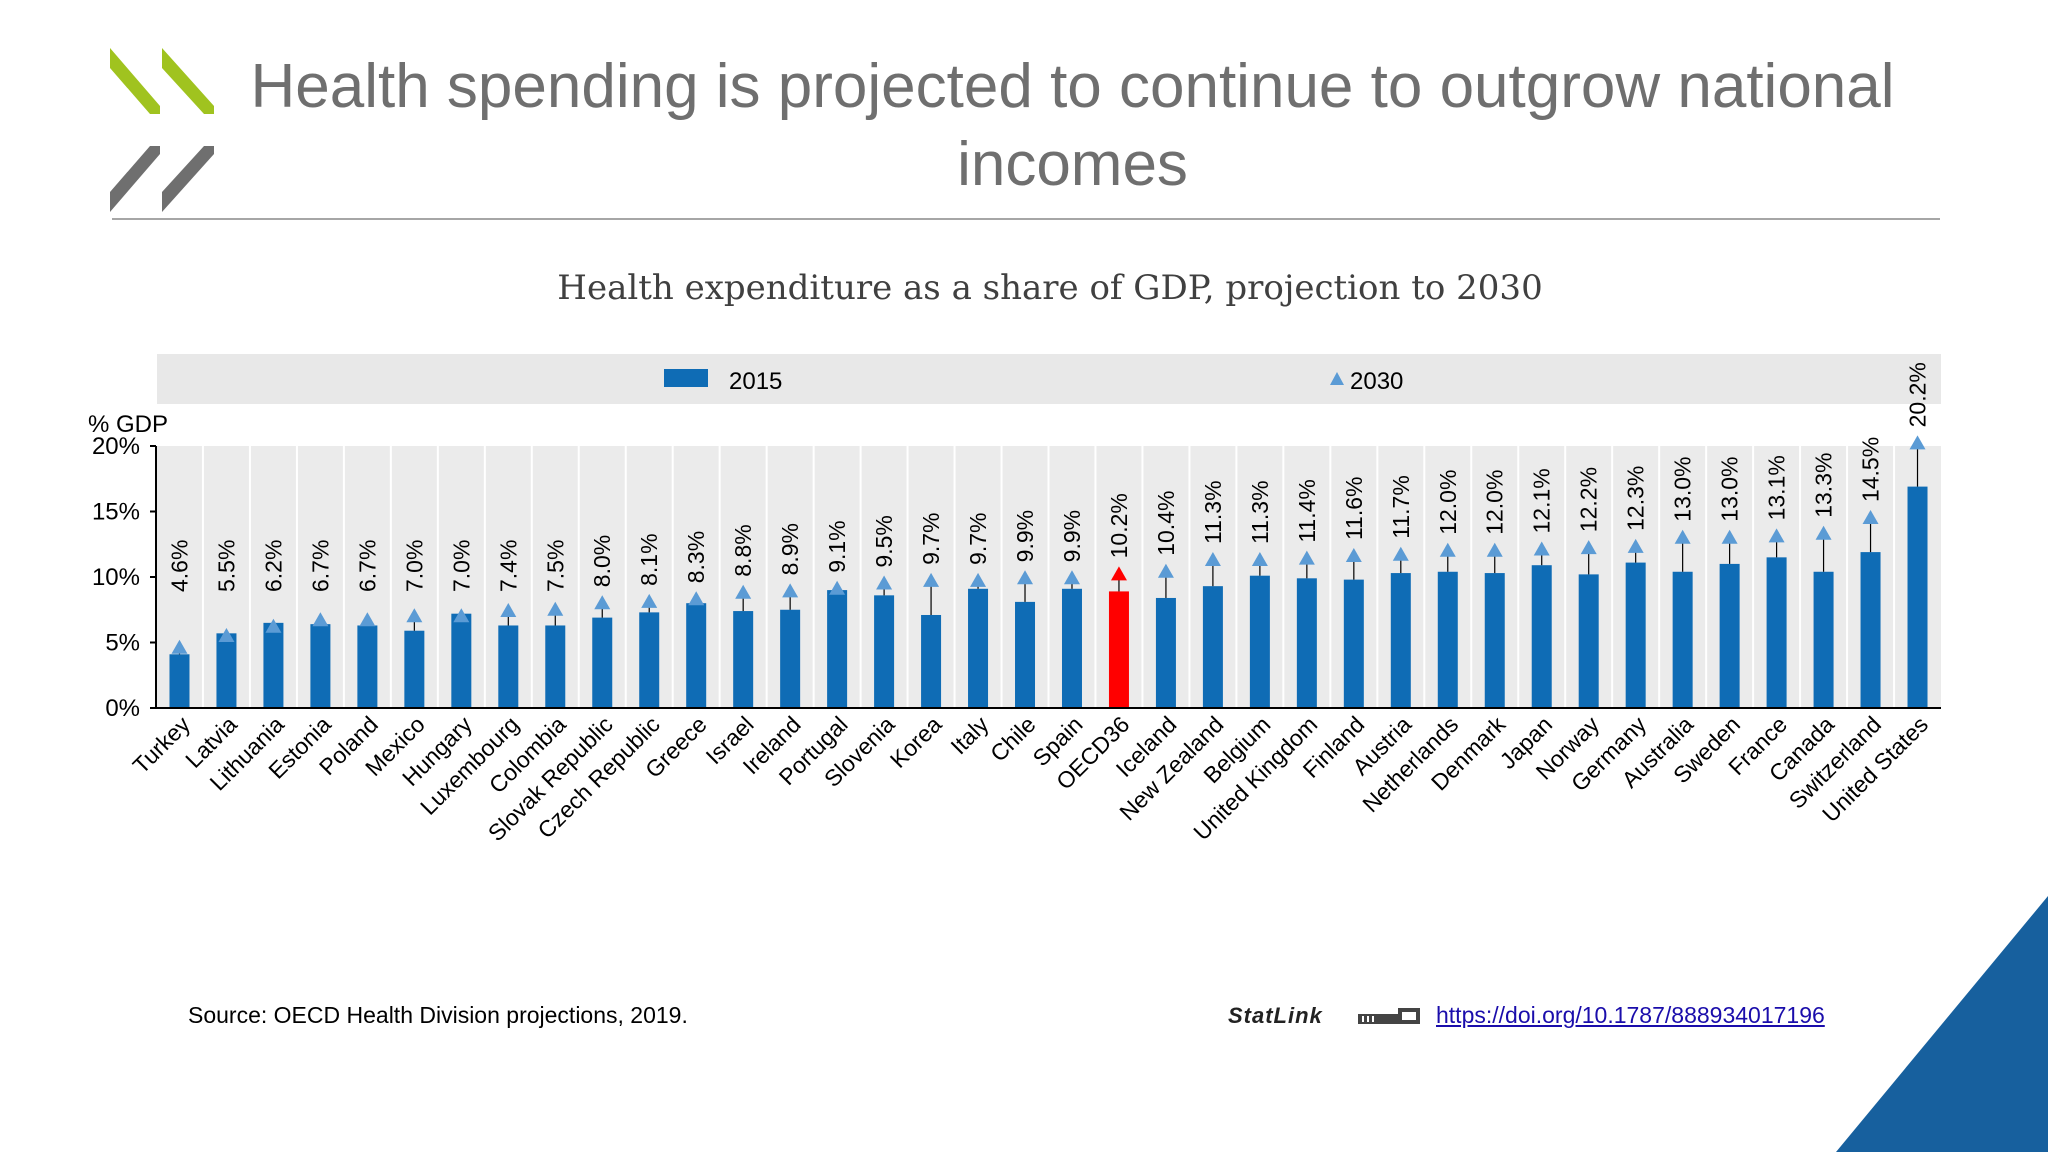 This screenshot has width=2048, height=1152. Describe the element at coordinates (273, 566) in the screenshot. I see `data-label: 6.2%` at that location.